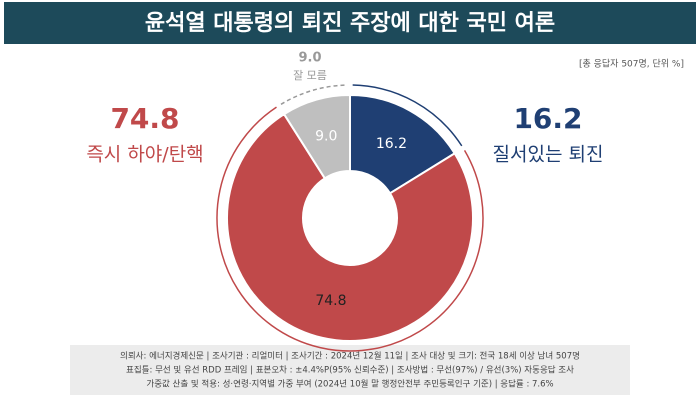 The image size is (700, 410). I want to click on slice-label: 16.2, so click(391, 144).